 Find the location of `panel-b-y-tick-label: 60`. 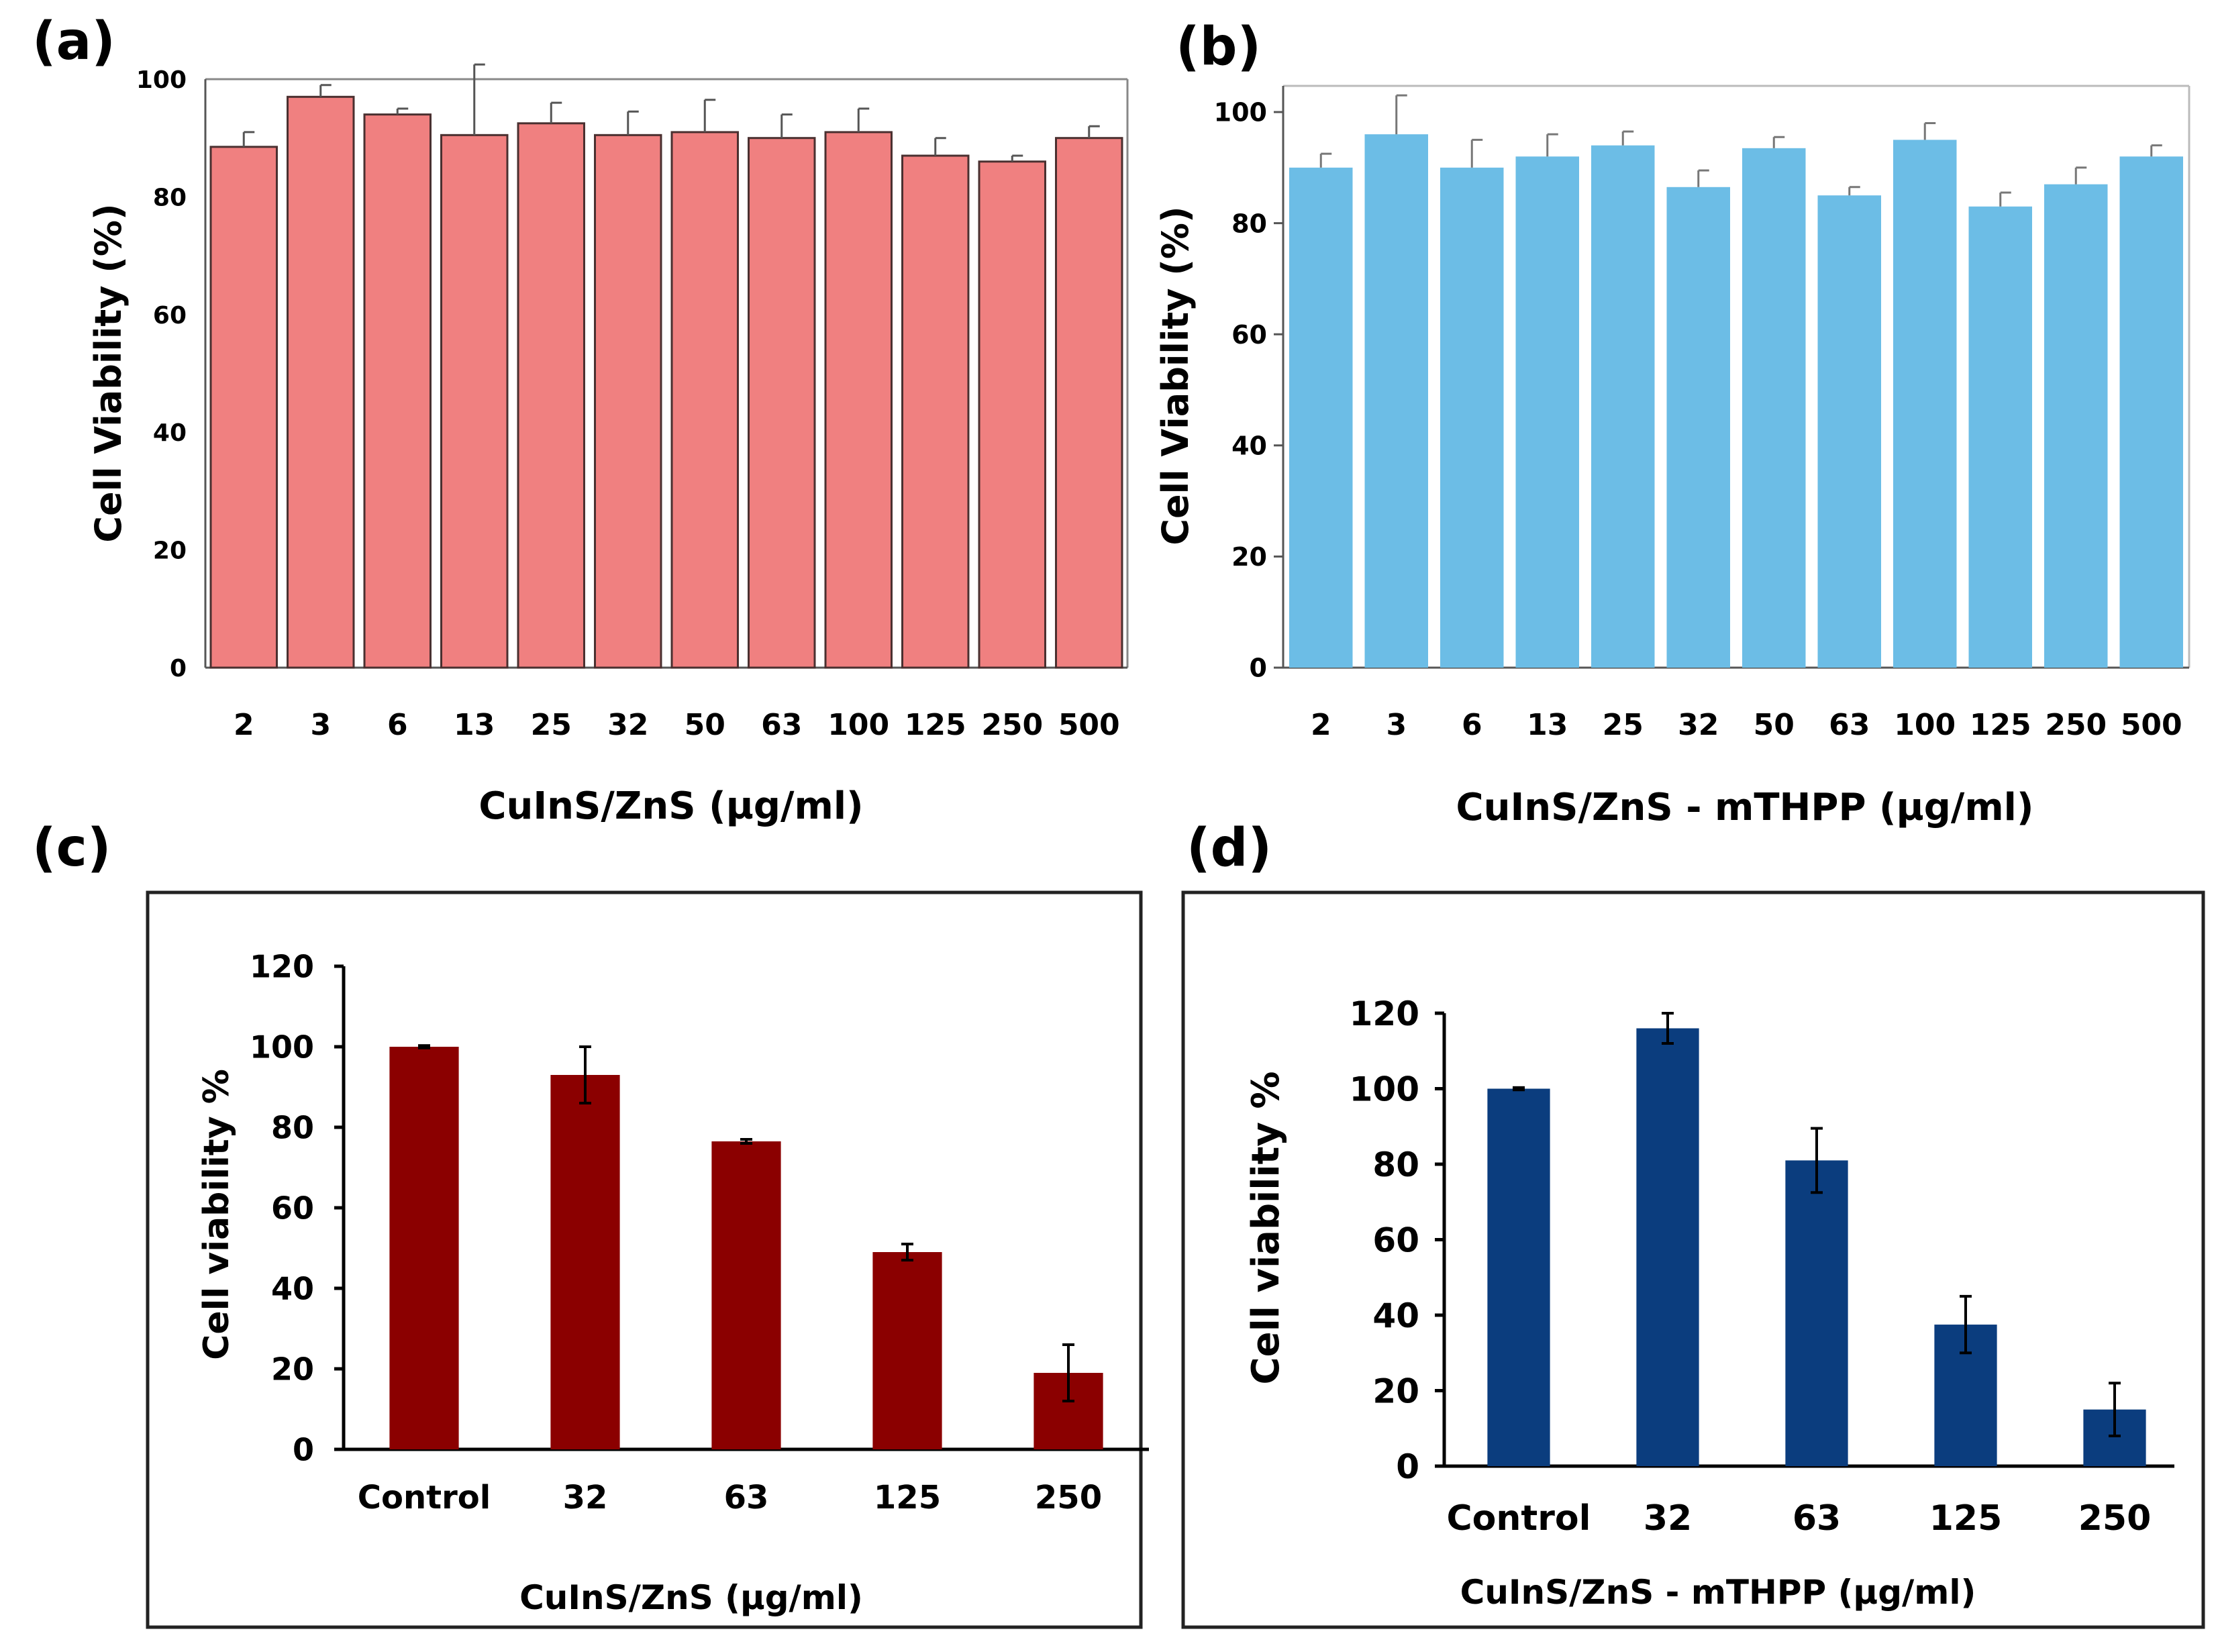

panel-b-y-tick-label: 60 is located at coordinates (1249, 335).